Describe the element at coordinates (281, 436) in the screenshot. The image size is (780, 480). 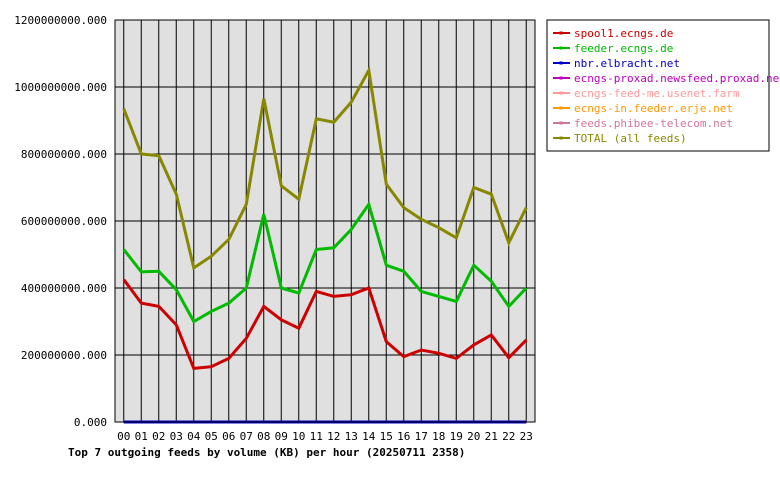
I see `x-tick-label: 09` at that location.